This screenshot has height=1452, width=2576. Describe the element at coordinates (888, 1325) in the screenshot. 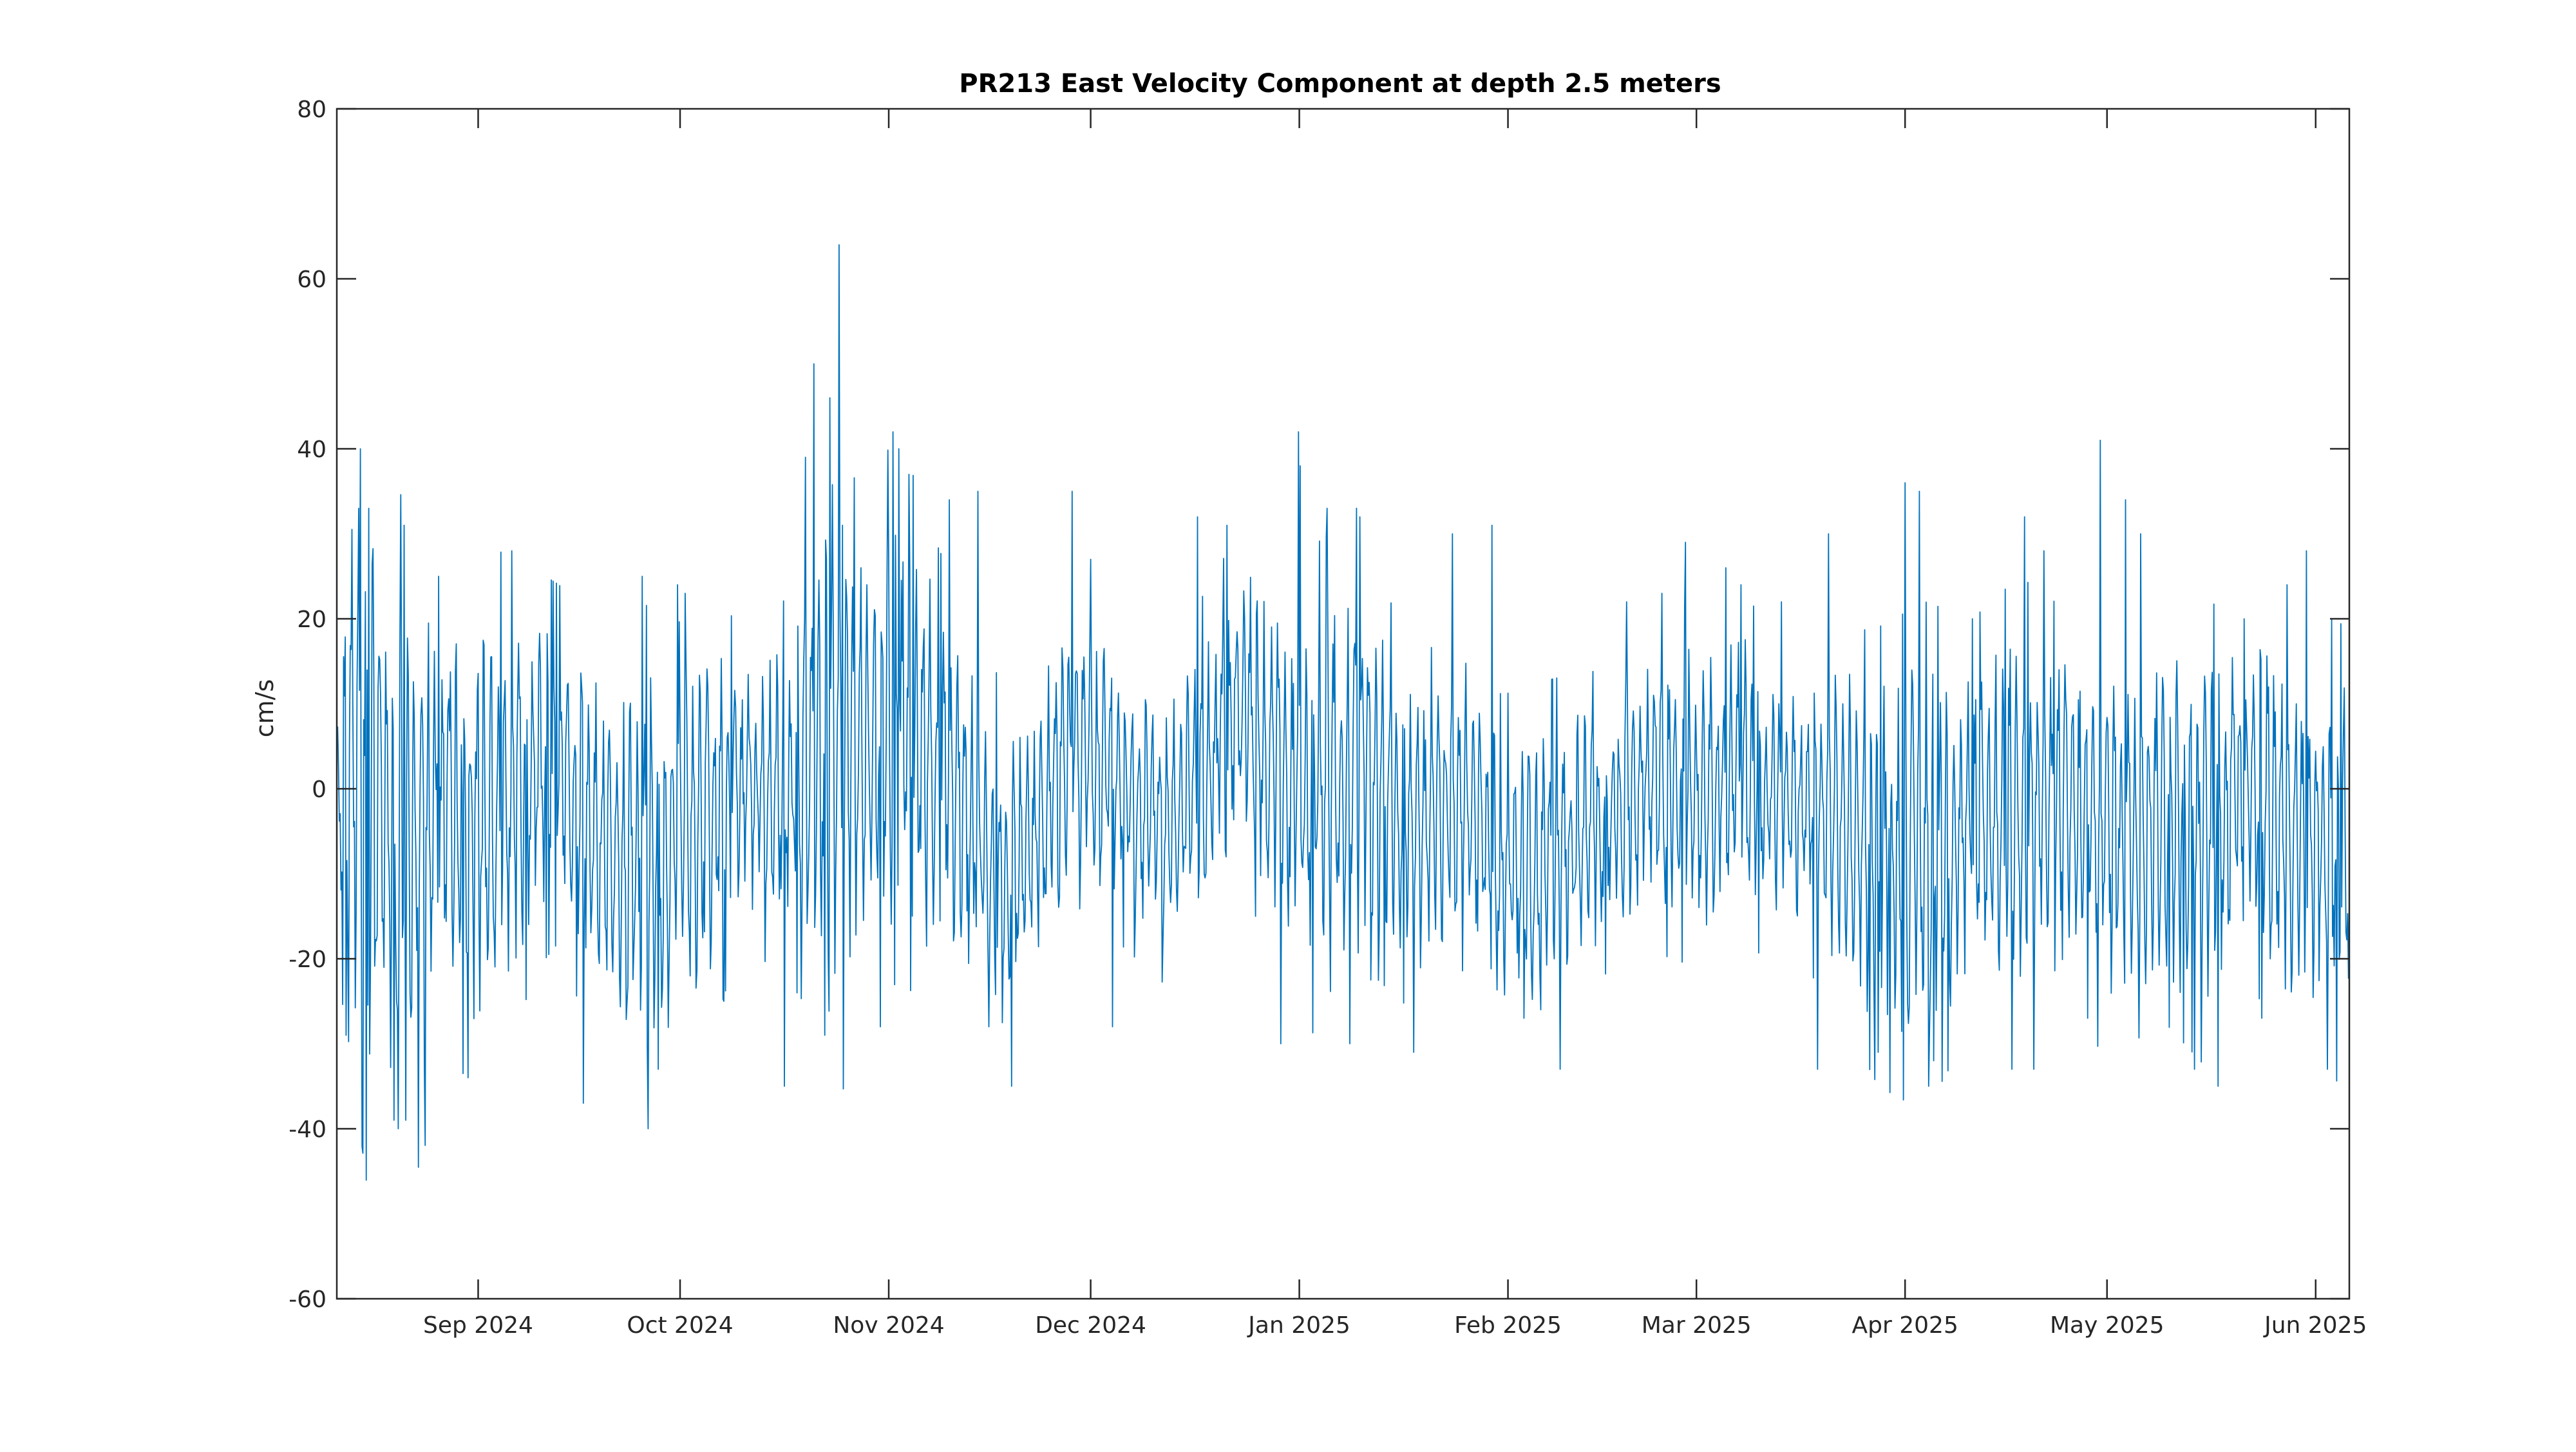

I see `x-tick-label: Nov 2024` at that location.